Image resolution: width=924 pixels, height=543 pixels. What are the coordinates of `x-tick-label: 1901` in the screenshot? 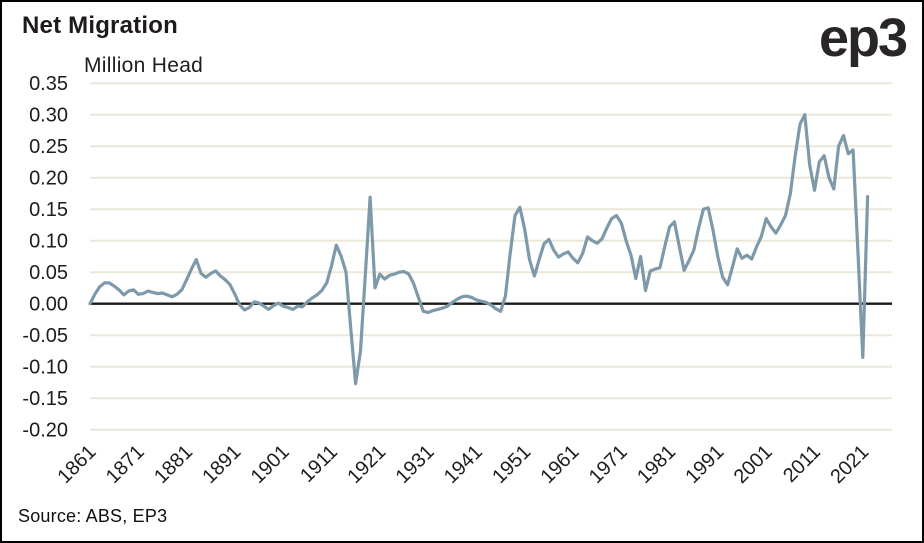 It's located at (270, 464).